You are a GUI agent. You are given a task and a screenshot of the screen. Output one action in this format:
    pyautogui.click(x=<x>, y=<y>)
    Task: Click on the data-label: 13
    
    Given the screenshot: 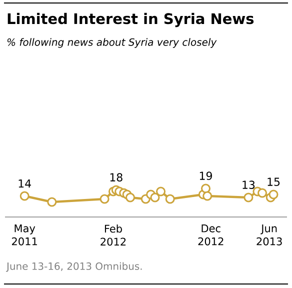 What is the action you would take?
    pyautogui.click(x=248, y=184)
    